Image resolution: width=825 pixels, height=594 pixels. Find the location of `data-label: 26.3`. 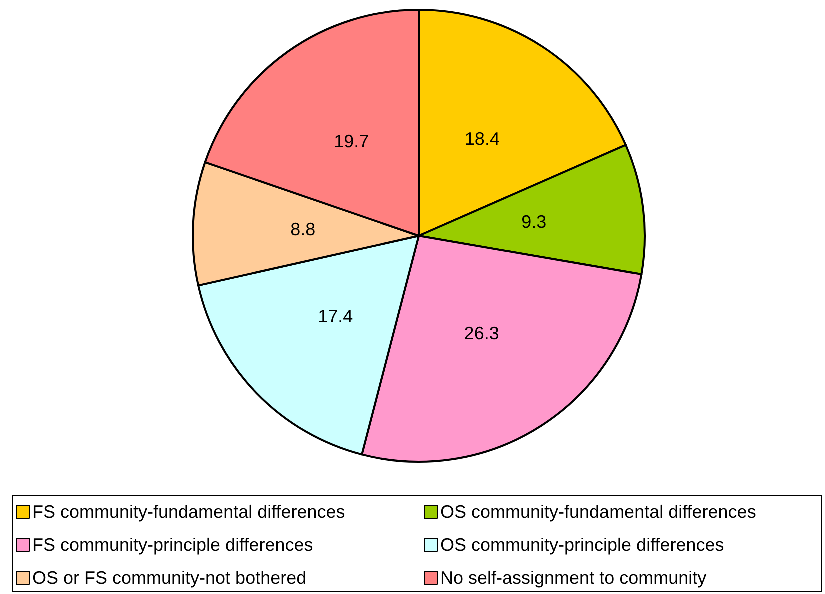

data-label: 26.3 is located at coordinates (482, 334).